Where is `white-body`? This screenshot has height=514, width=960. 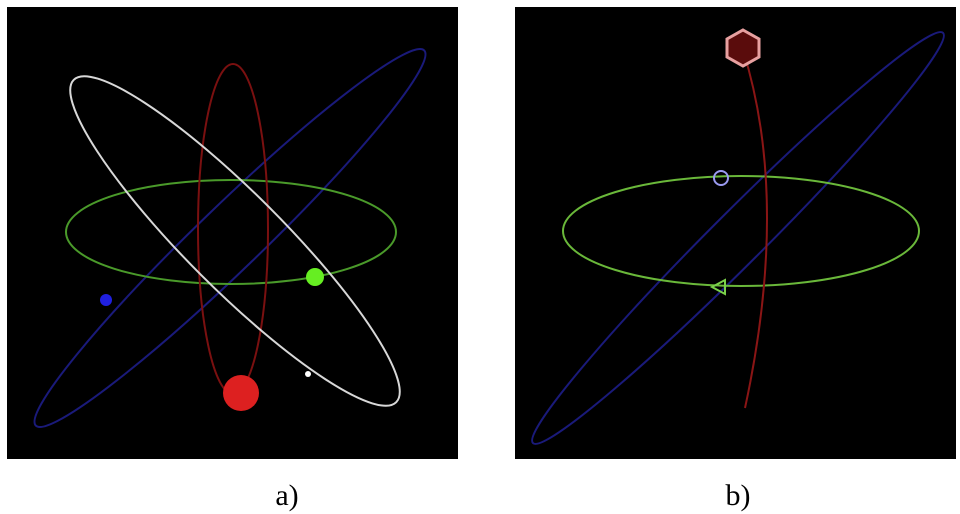 white-body is located at coordinates (308, 374).